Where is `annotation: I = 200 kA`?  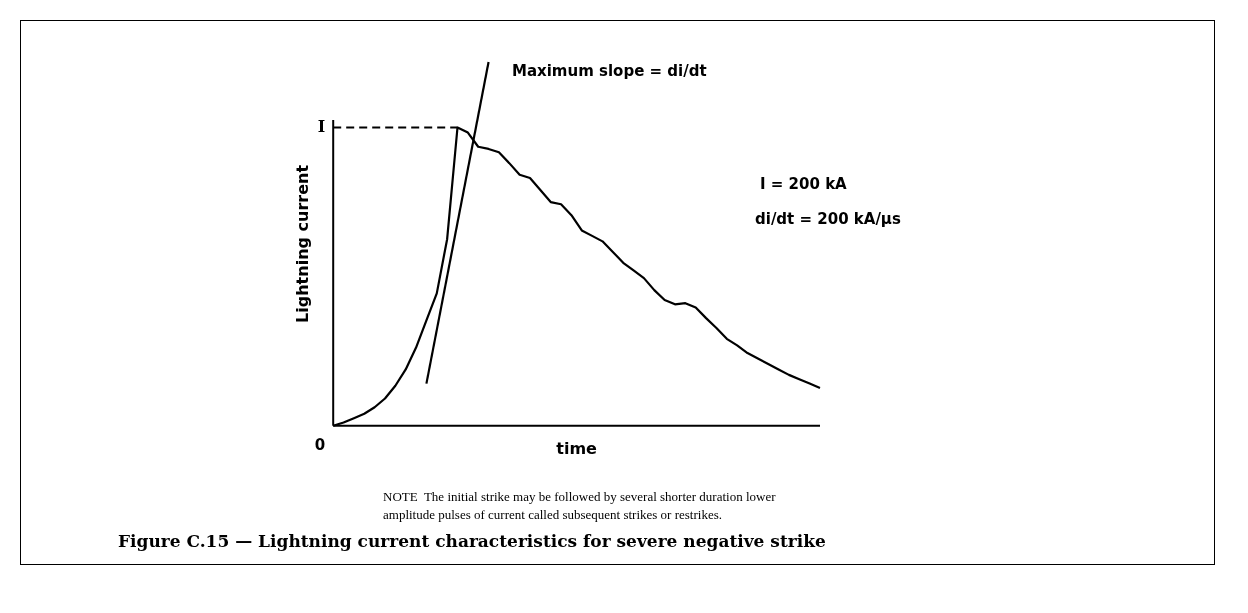
annotation: I = 200 kA is located at coordinates (804, 183).